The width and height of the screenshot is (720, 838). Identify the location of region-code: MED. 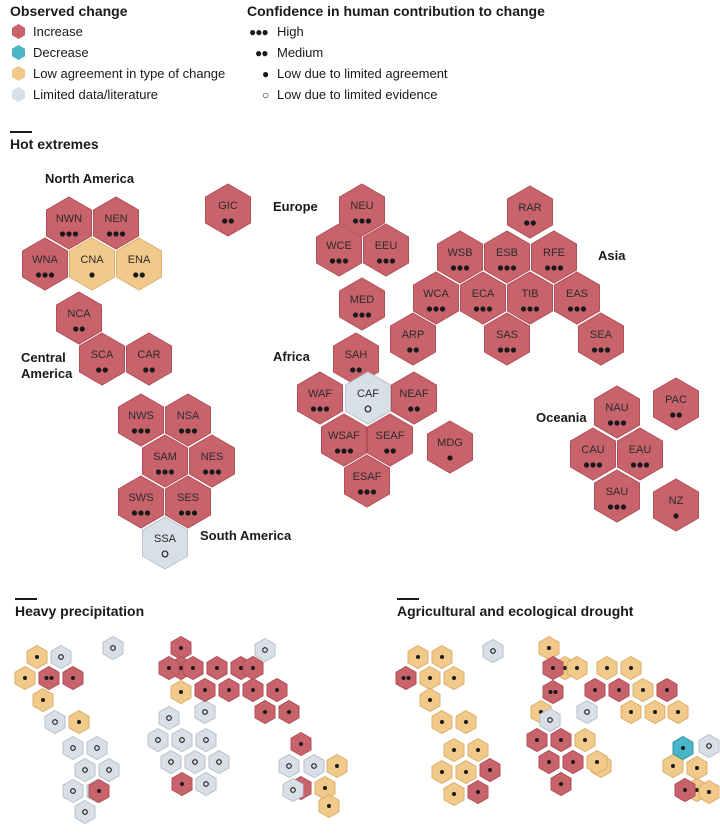
(362, 300).